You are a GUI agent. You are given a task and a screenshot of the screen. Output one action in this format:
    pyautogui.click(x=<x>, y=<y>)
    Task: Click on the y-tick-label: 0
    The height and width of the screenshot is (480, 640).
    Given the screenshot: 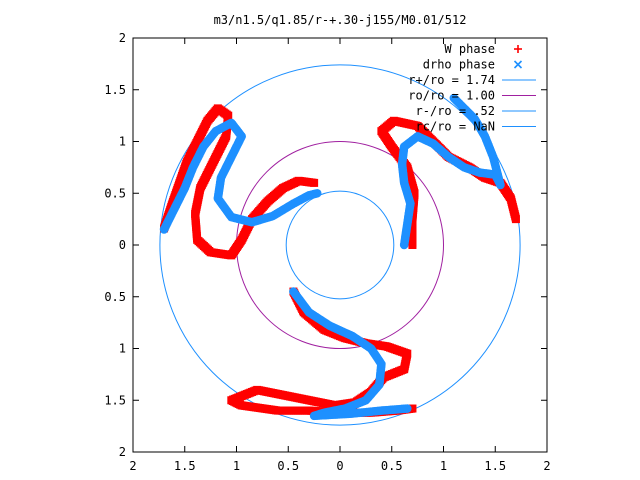 What is the action you would take?
    pyautogui.click(x=122, y=245)
    